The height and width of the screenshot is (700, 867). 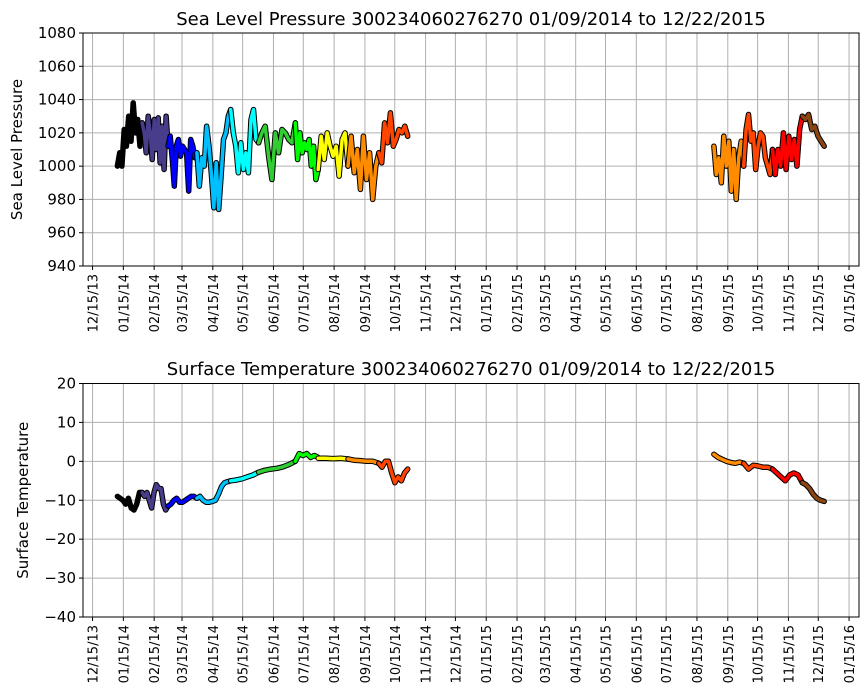 What do you see at coordinates (61, 266) in the screenshot?
I see `y-tick-label: 940` at bounding box center [61, 266].